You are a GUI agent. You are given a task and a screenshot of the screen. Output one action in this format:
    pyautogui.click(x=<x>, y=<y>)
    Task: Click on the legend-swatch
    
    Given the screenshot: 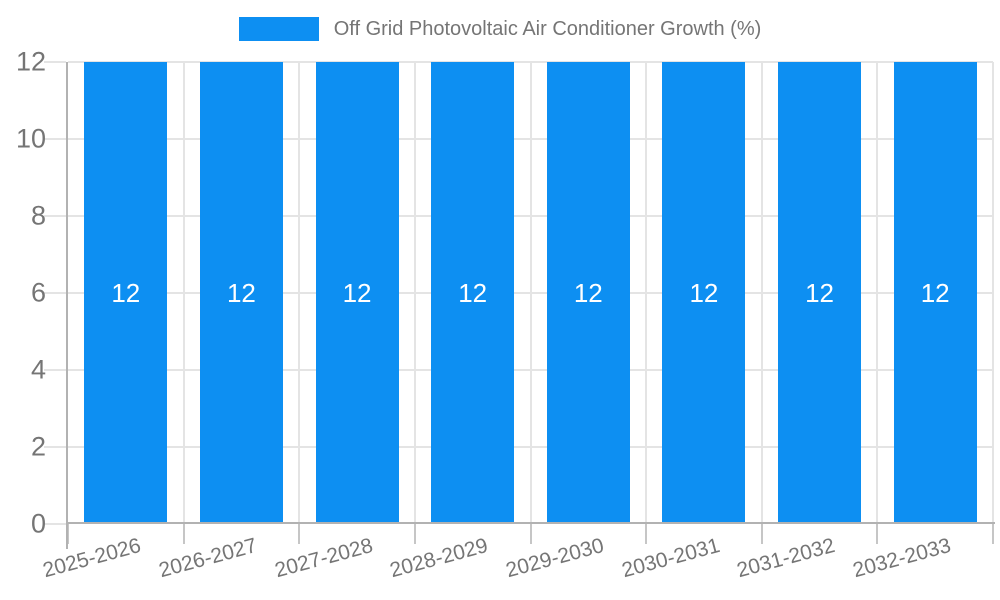 What is the action you would take?
    pyautogui.click(x=278, y=29)
    